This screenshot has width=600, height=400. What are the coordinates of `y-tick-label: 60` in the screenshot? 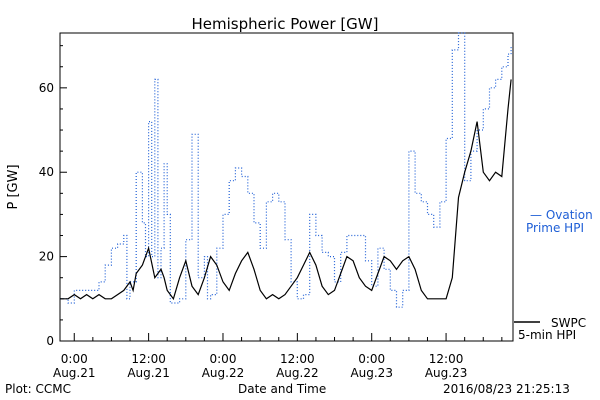 It's located at (46, 88).